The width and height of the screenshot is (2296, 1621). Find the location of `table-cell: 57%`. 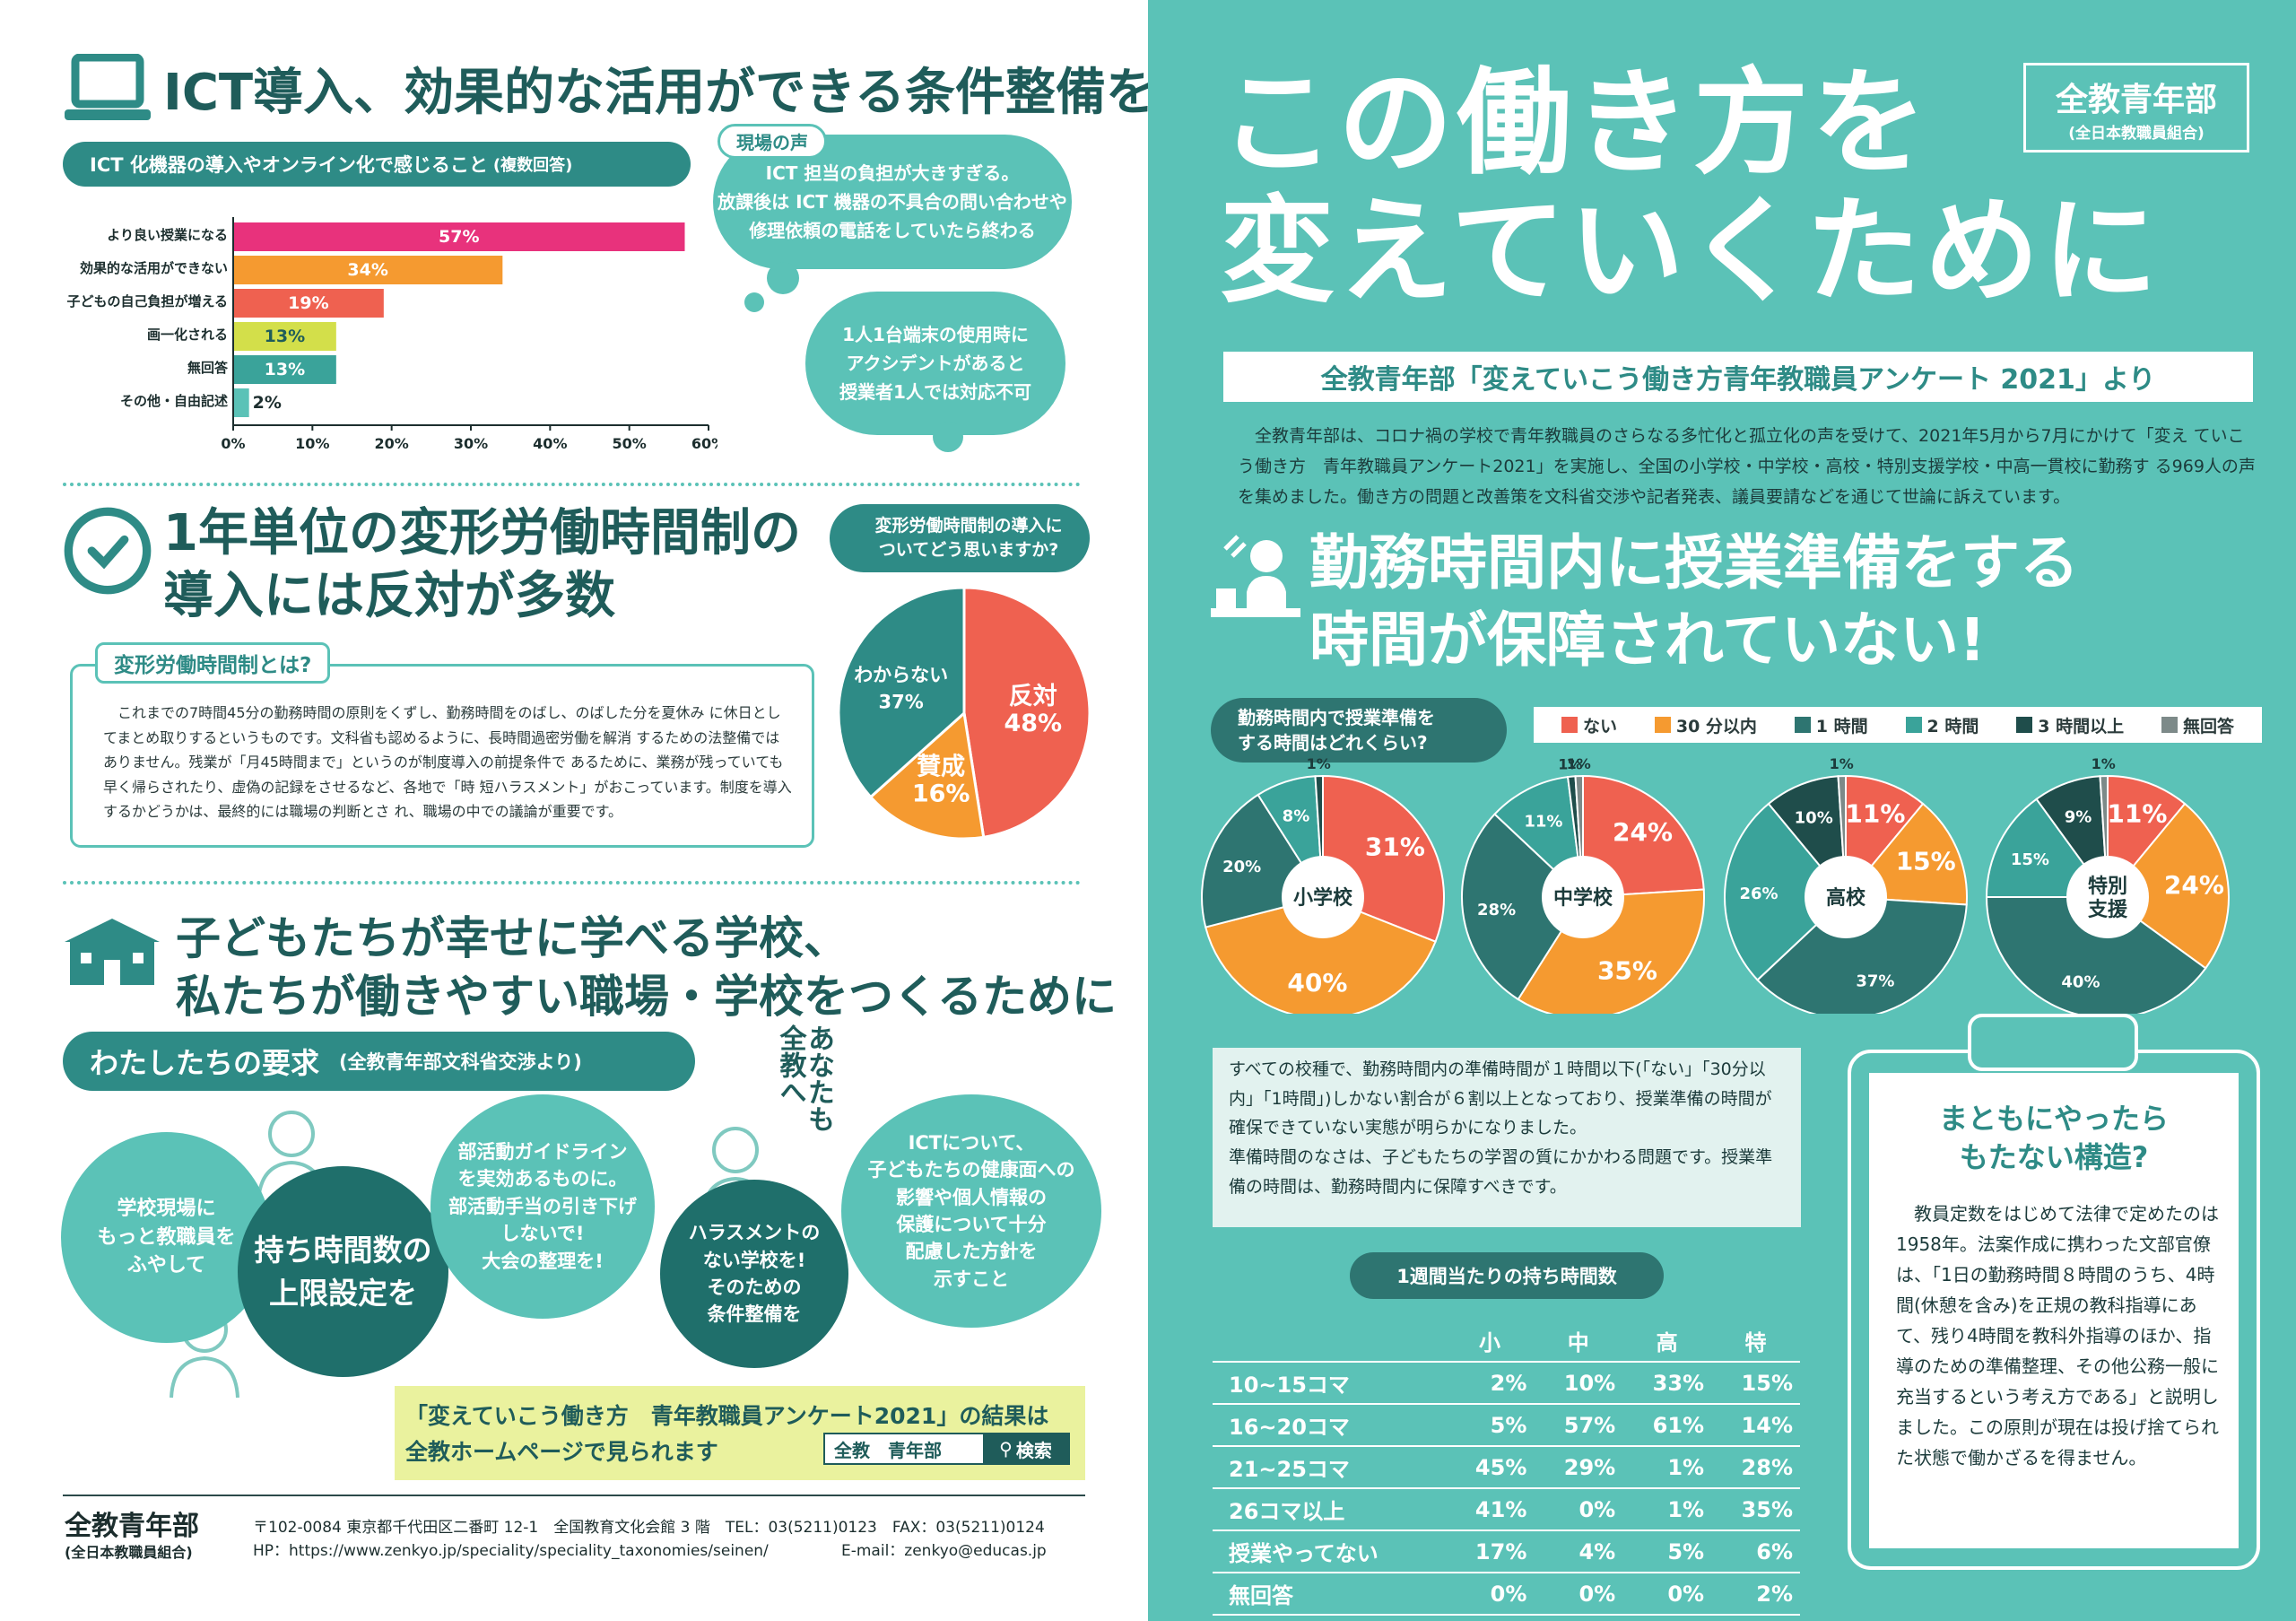

table-cell: 57% is located at coordinates (1578, 1425).